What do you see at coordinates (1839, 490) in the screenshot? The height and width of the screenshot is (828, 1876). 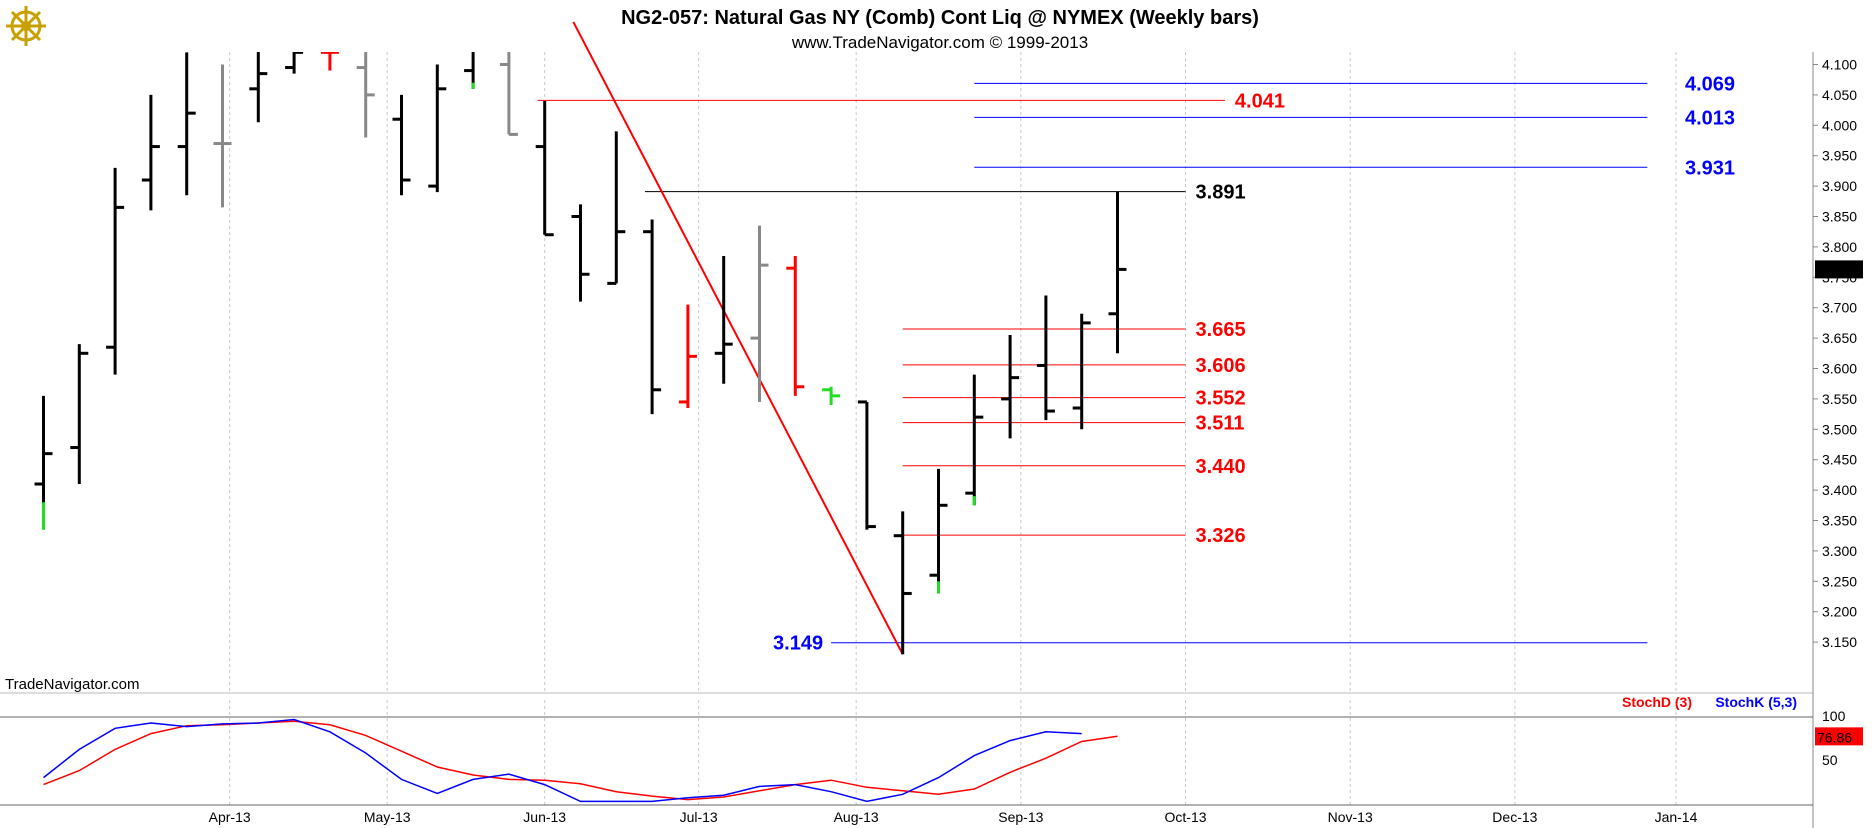 I see `price-tick-label: 3.400` at bounding box center [1839, 490].